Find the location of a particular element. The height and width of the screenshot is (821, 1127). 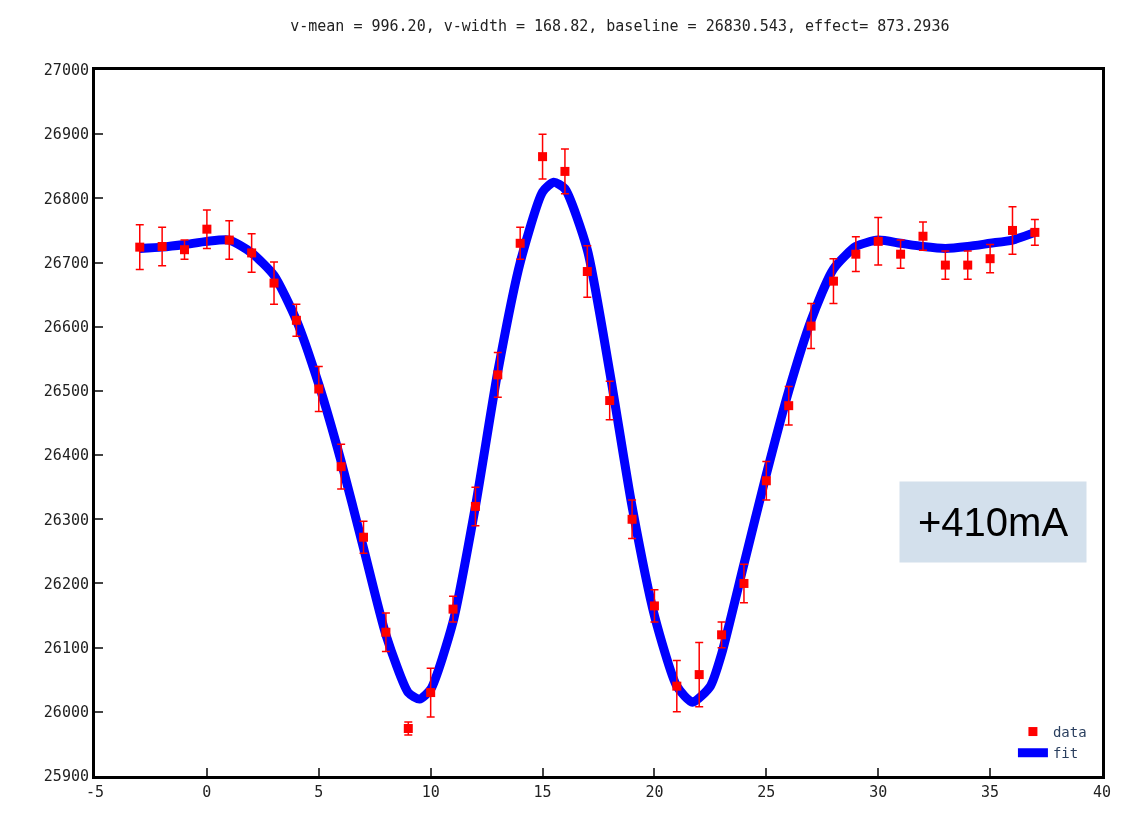

y-tick-label: 26700 is located at coordinates (66, 262).